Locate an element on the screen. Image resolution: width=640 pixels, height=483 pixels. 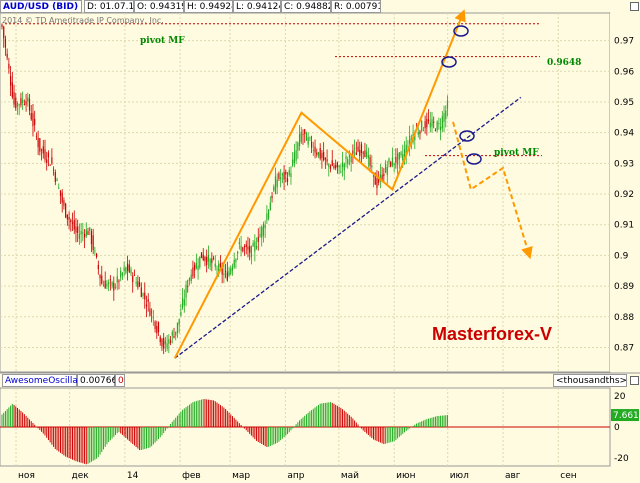
x-tick-label: 14 is located at coordinates (133, 475).